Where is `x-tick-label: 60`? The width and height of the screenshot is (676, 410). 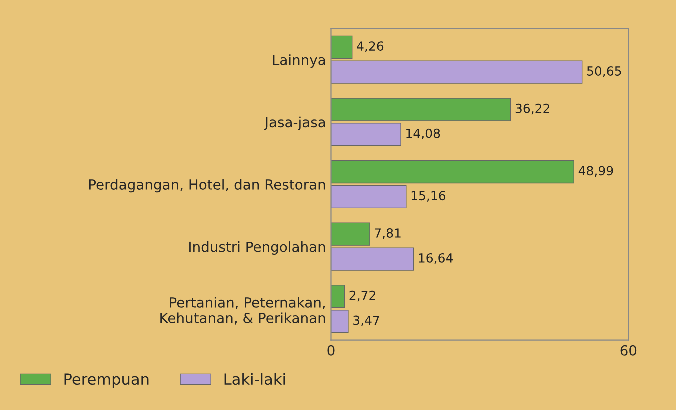
x-tick-label: 60 is located at coordinates (628, 350).